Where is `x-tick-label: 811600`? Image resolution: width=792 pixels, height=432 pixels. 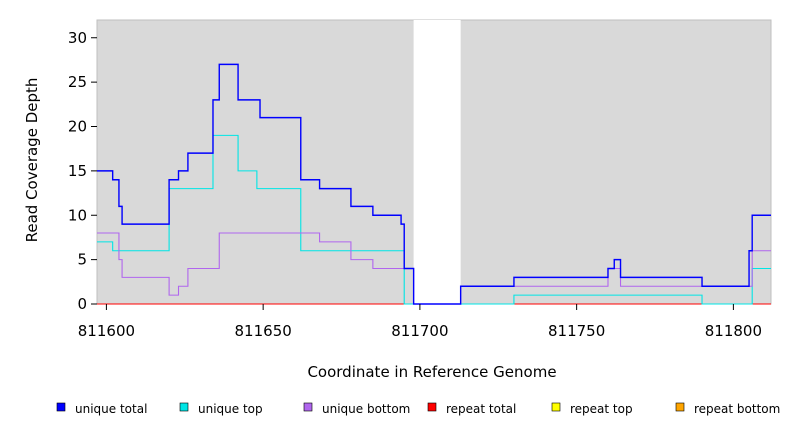 x-tick-label: 811600 is located at coordinates (106, 331).